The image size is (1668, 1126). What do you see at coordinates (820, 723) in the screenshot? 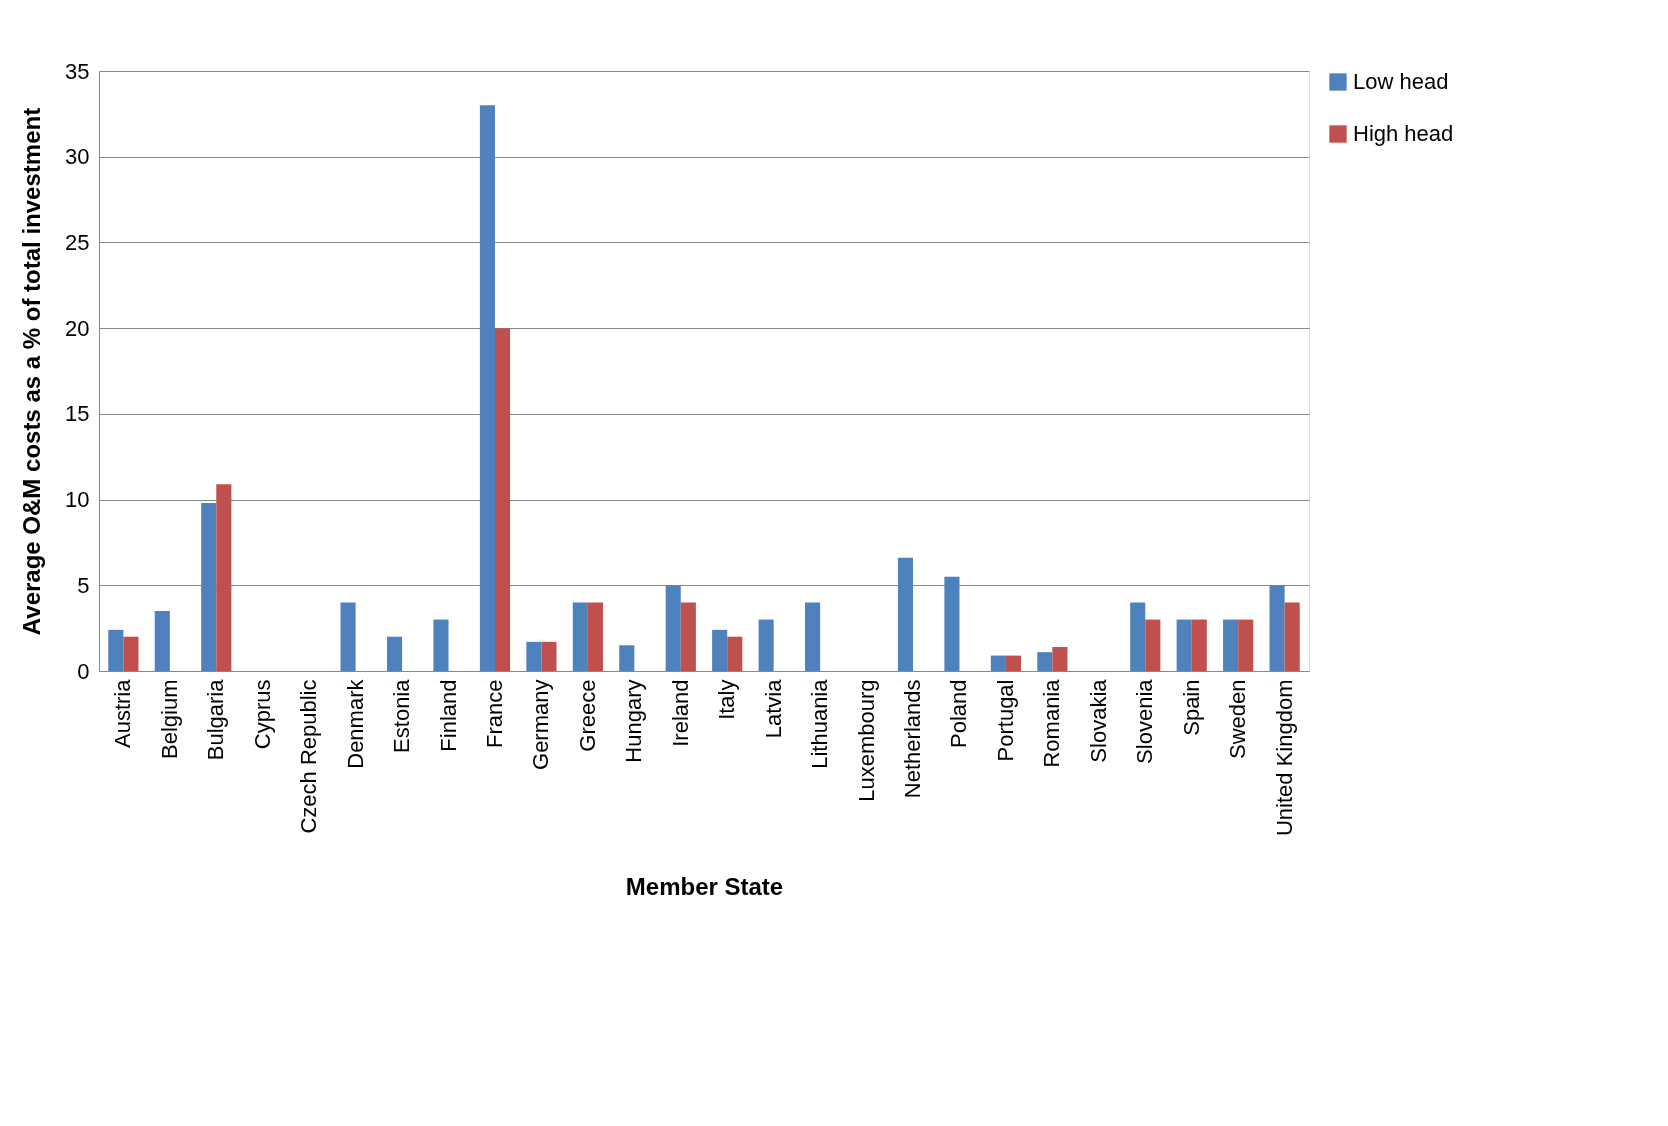
I see `x-tick-label: Lithuania` at bounding box center [820, 723].